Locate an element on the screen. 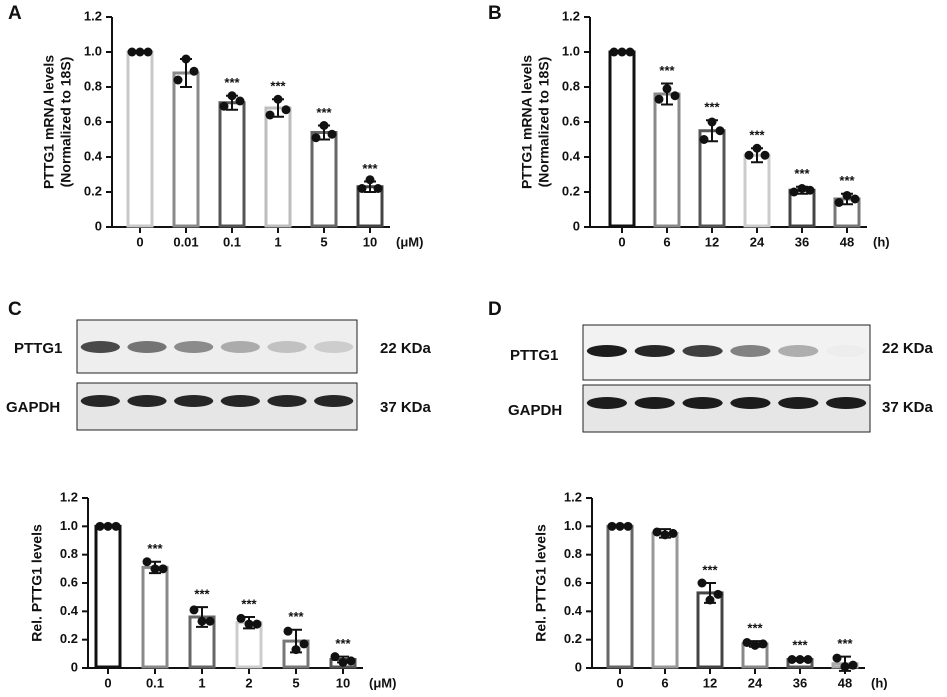  y-axis-label: Rel. PTTG1 levels is located at coordinates (37, 583).